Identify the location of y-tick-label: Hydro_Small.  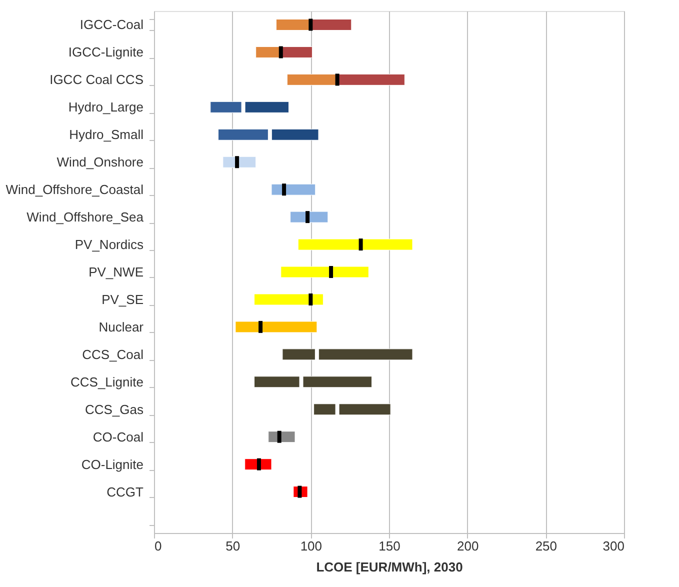
(106, 134).